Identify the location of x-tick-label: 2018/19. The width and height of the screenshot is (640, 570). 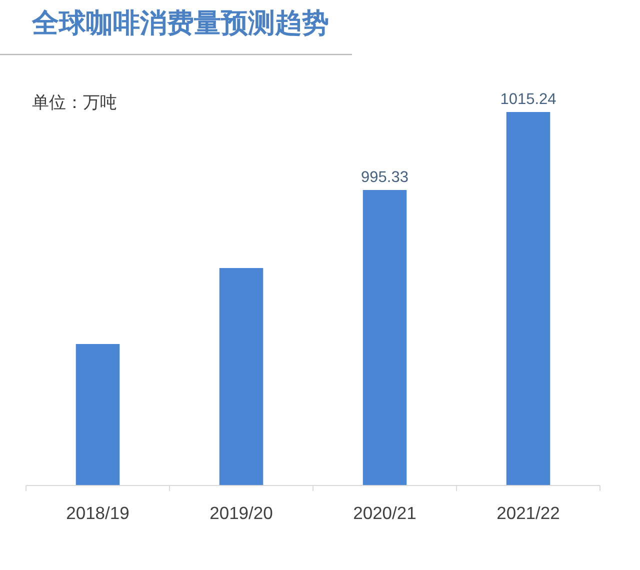
(98, 513).